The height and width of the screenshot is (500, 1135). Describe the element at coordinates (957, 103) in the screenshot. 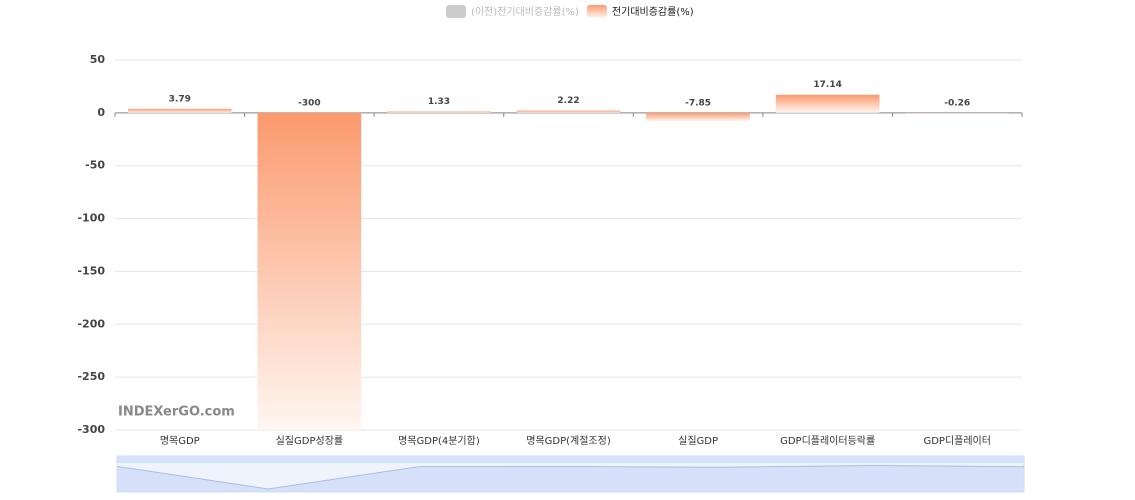

I see `data-label: -0.26` at that location.